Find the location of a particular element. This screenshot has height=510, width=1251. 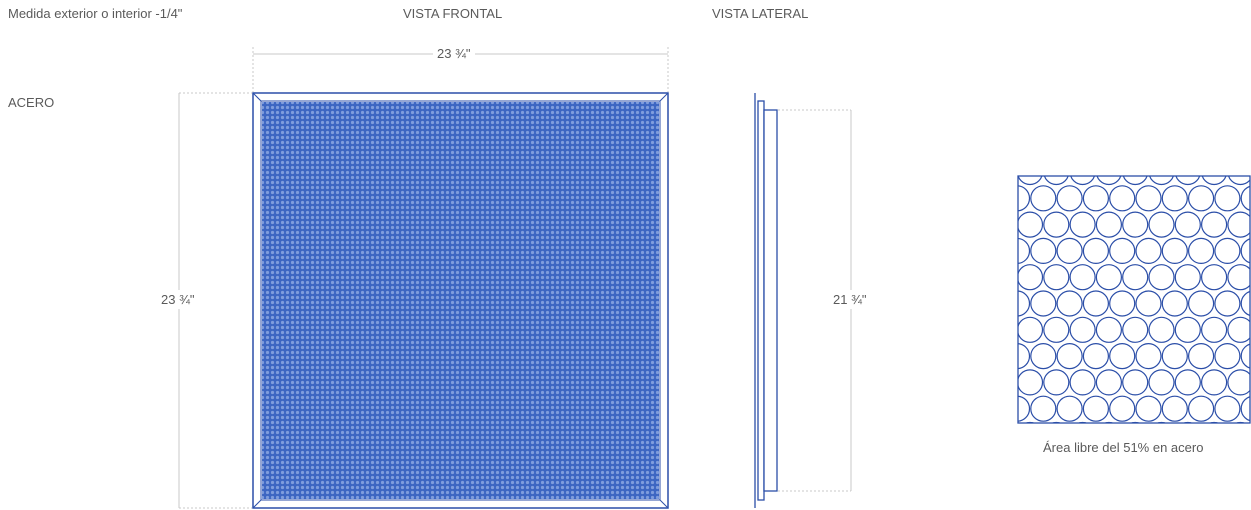

front-height-label: 23 ¾" is located at coordinates (178, 299).